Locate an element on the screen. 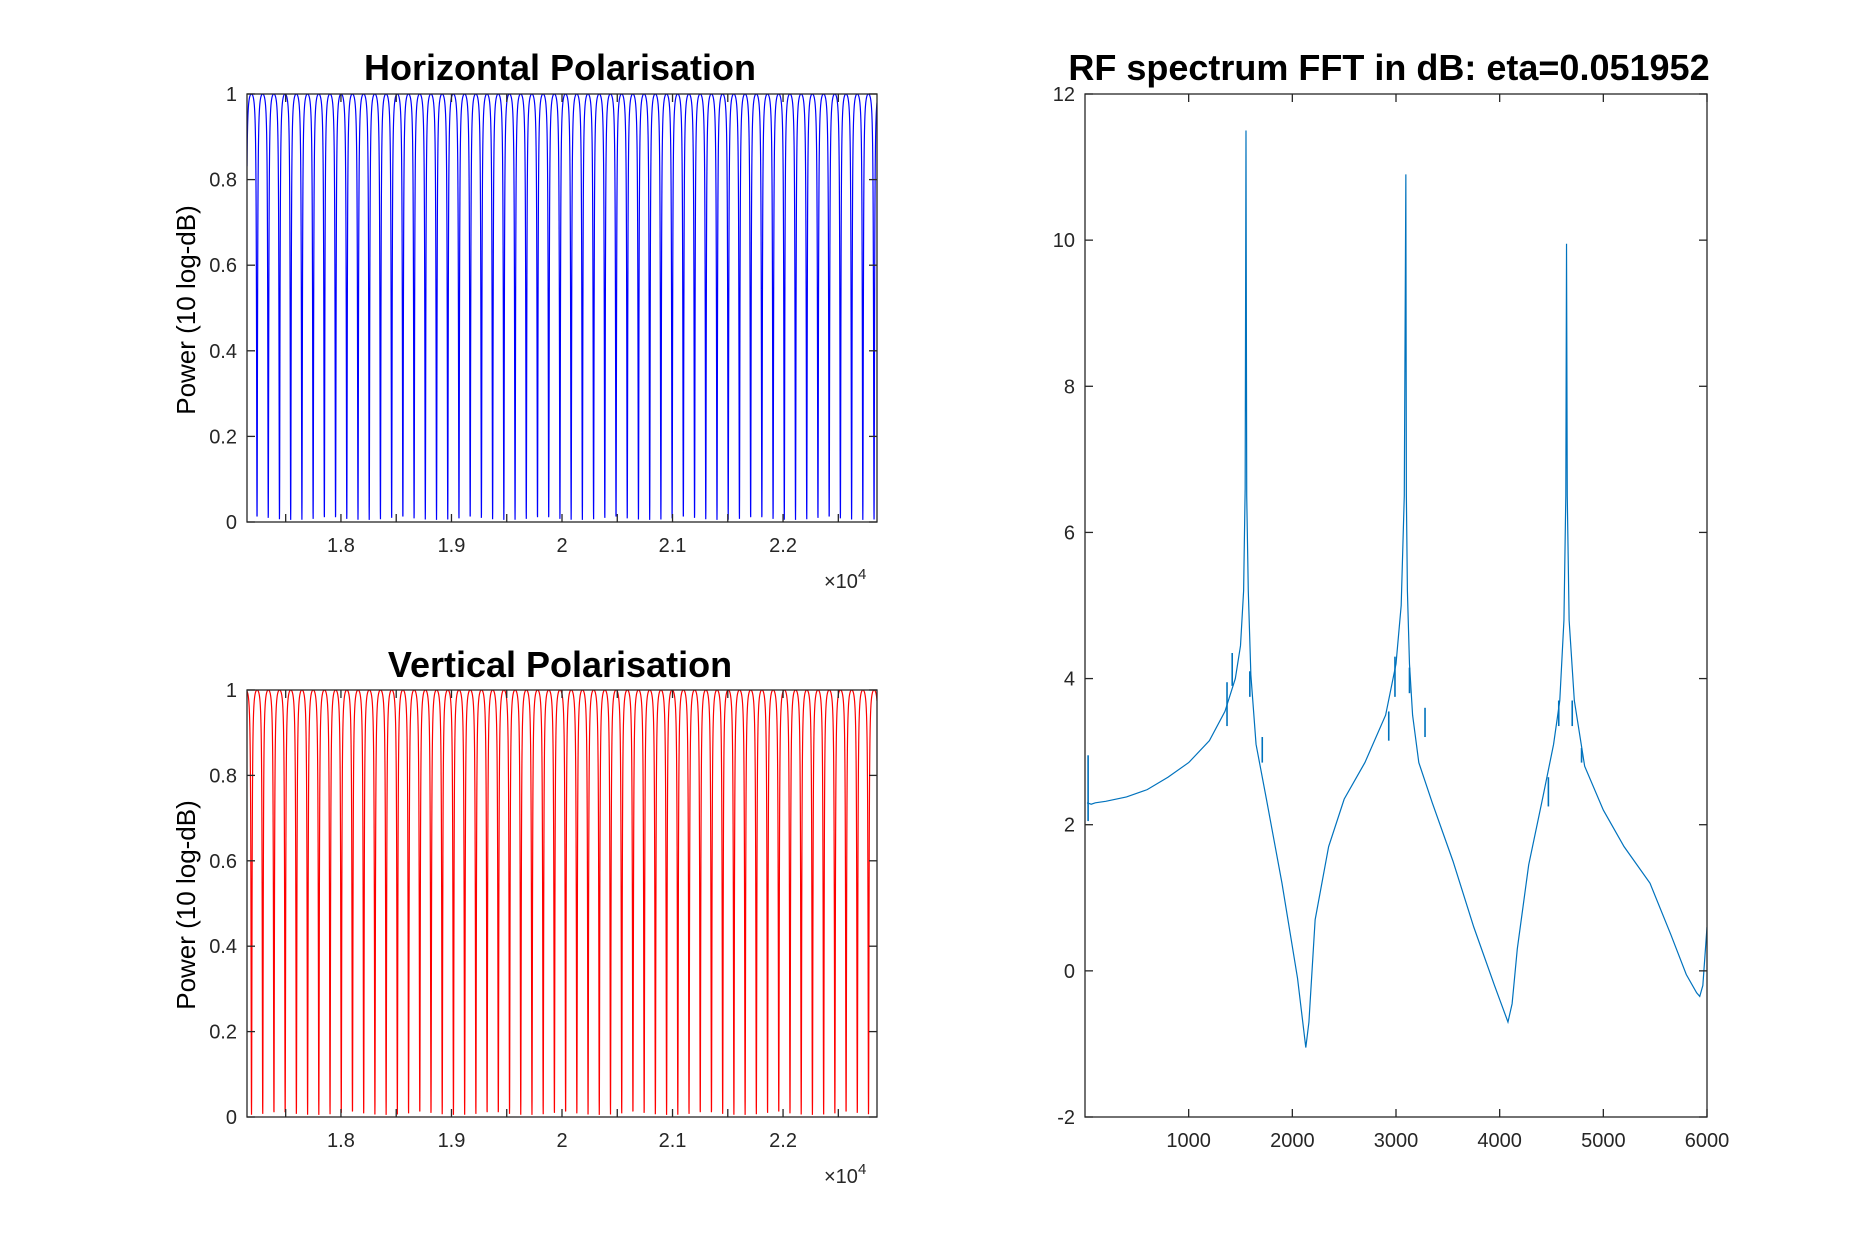 Image resolution: width=1875 pixels, height=1250 pixels. chart-title: RF spectrum FFT in dB: eta=0.051952 is located at coordinates (1388, 67).